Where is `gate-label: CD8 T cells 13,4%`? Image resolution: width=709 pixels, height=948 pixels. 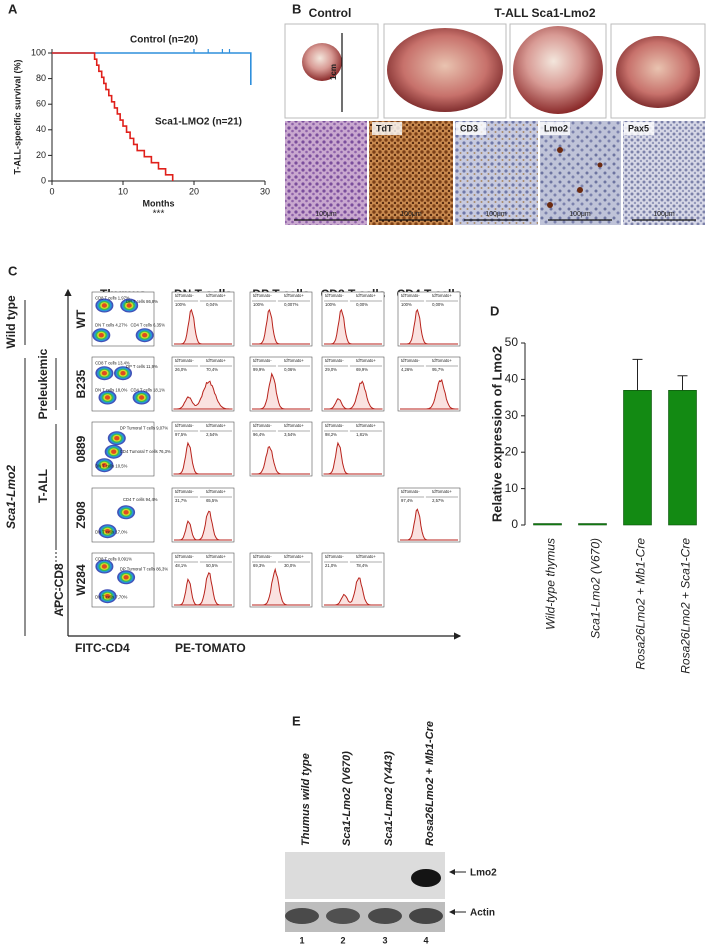 gate-label: CD8 T cells 13,4% is located at coordinates (112, 363).